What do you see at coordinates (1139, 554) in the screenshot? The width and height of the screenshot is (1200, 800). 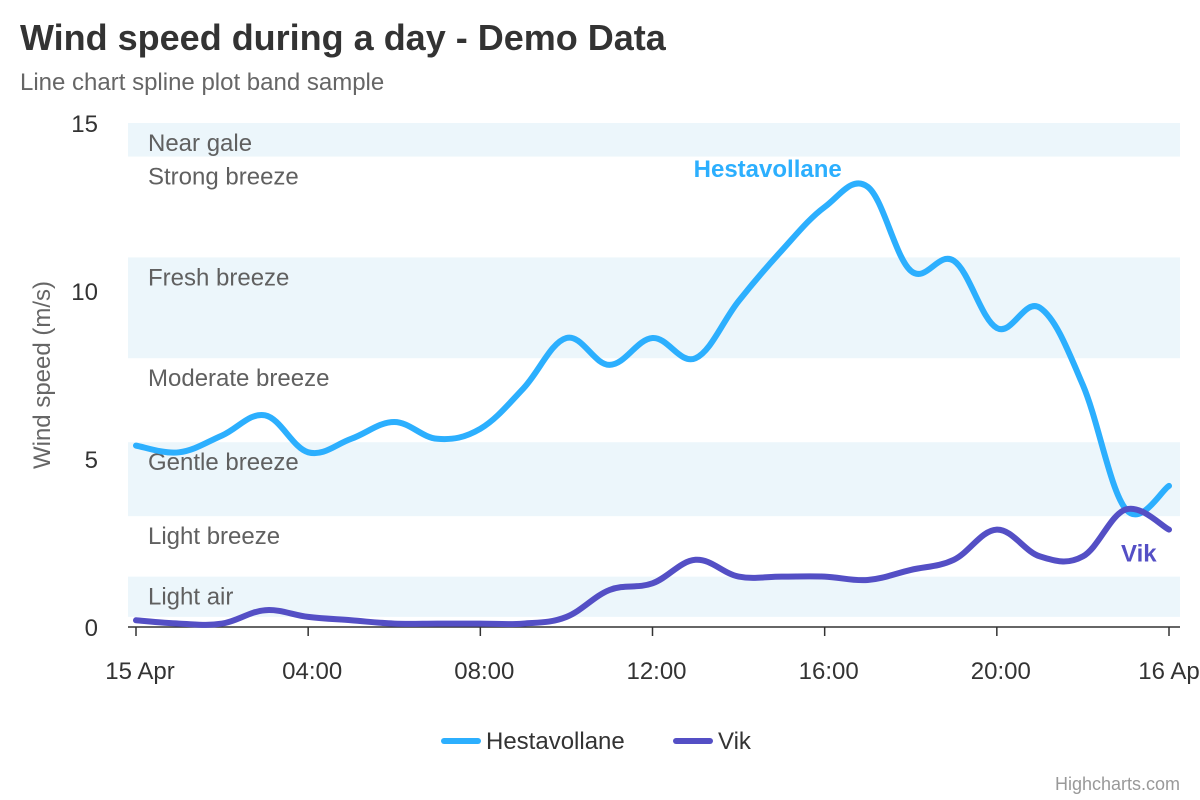 I see `series-label-vik: Vik` at bounding box center [1139, 554].